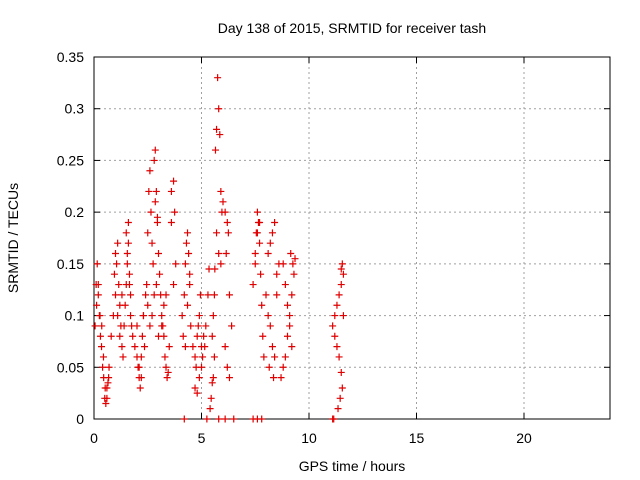  What do you see at coordinates (309, 438) in the screenshot?
I see `x-tick-label: 10` at bounding box center [309, 438].